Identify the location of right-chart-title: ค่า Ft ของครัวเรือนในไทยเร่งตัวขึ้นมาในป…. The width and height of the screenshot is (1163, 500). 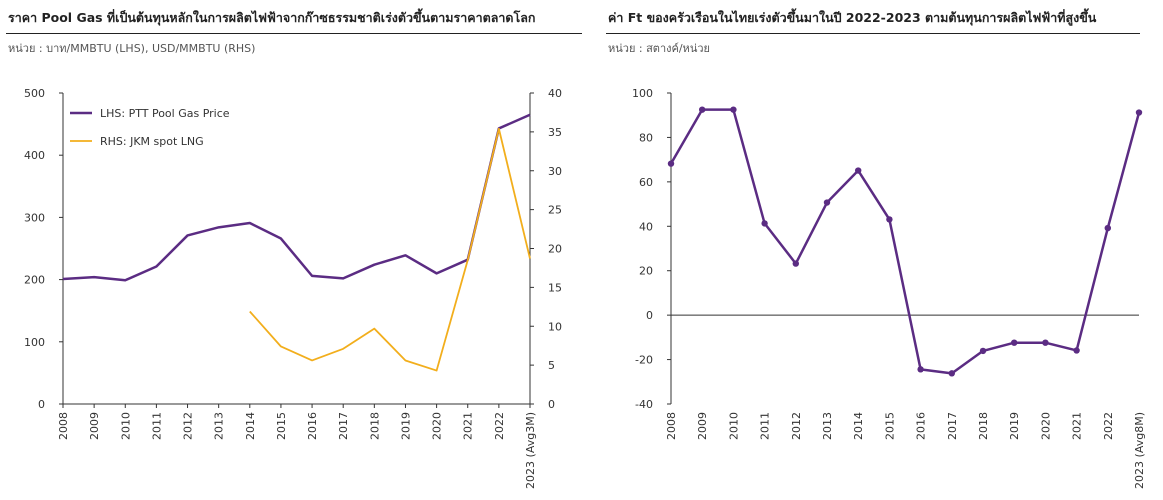
(852, 17).